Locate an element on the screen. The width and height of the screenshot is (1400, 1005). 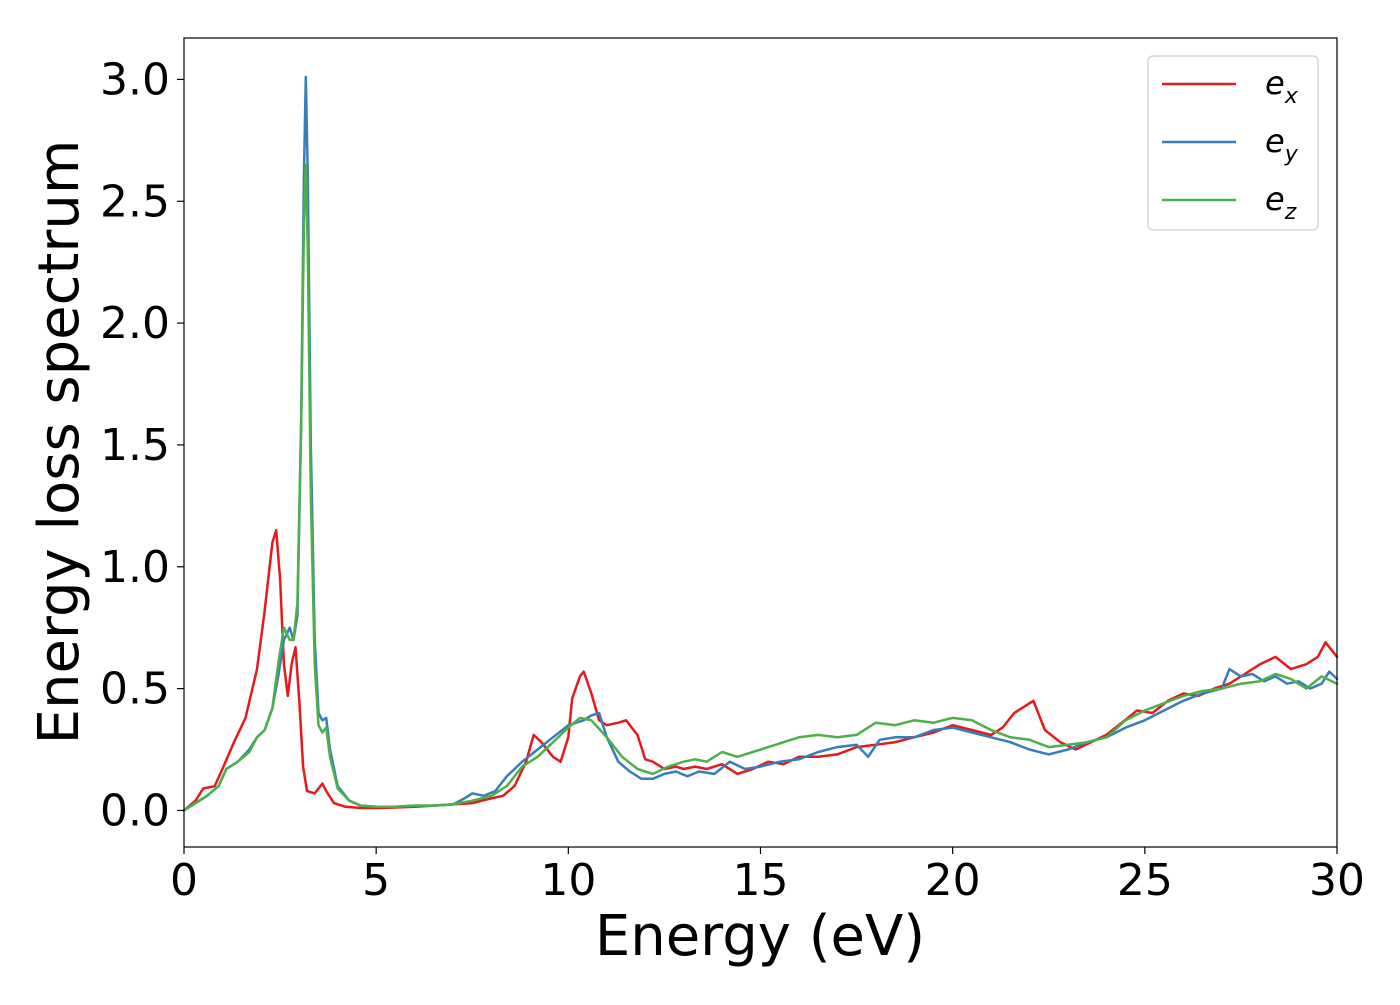
x-tick-label: 0 is located at coordinates (184, 880).